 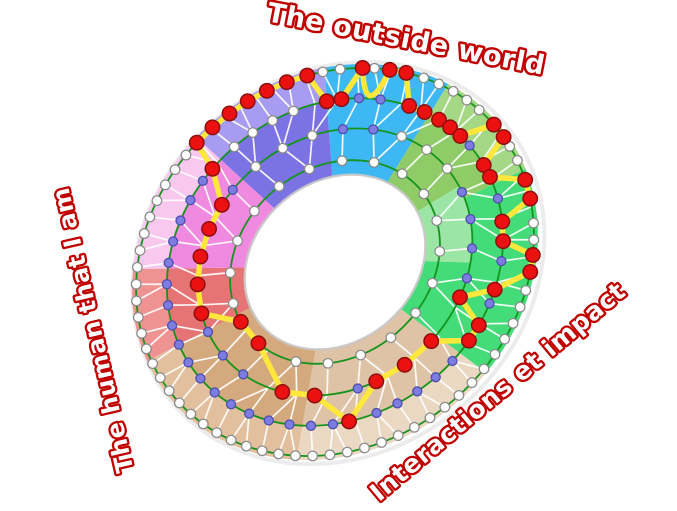 What do you see at coordinates (268, 113) in the screenshot?
I see `sector-purple-outer` at bounding box center [268, 113].